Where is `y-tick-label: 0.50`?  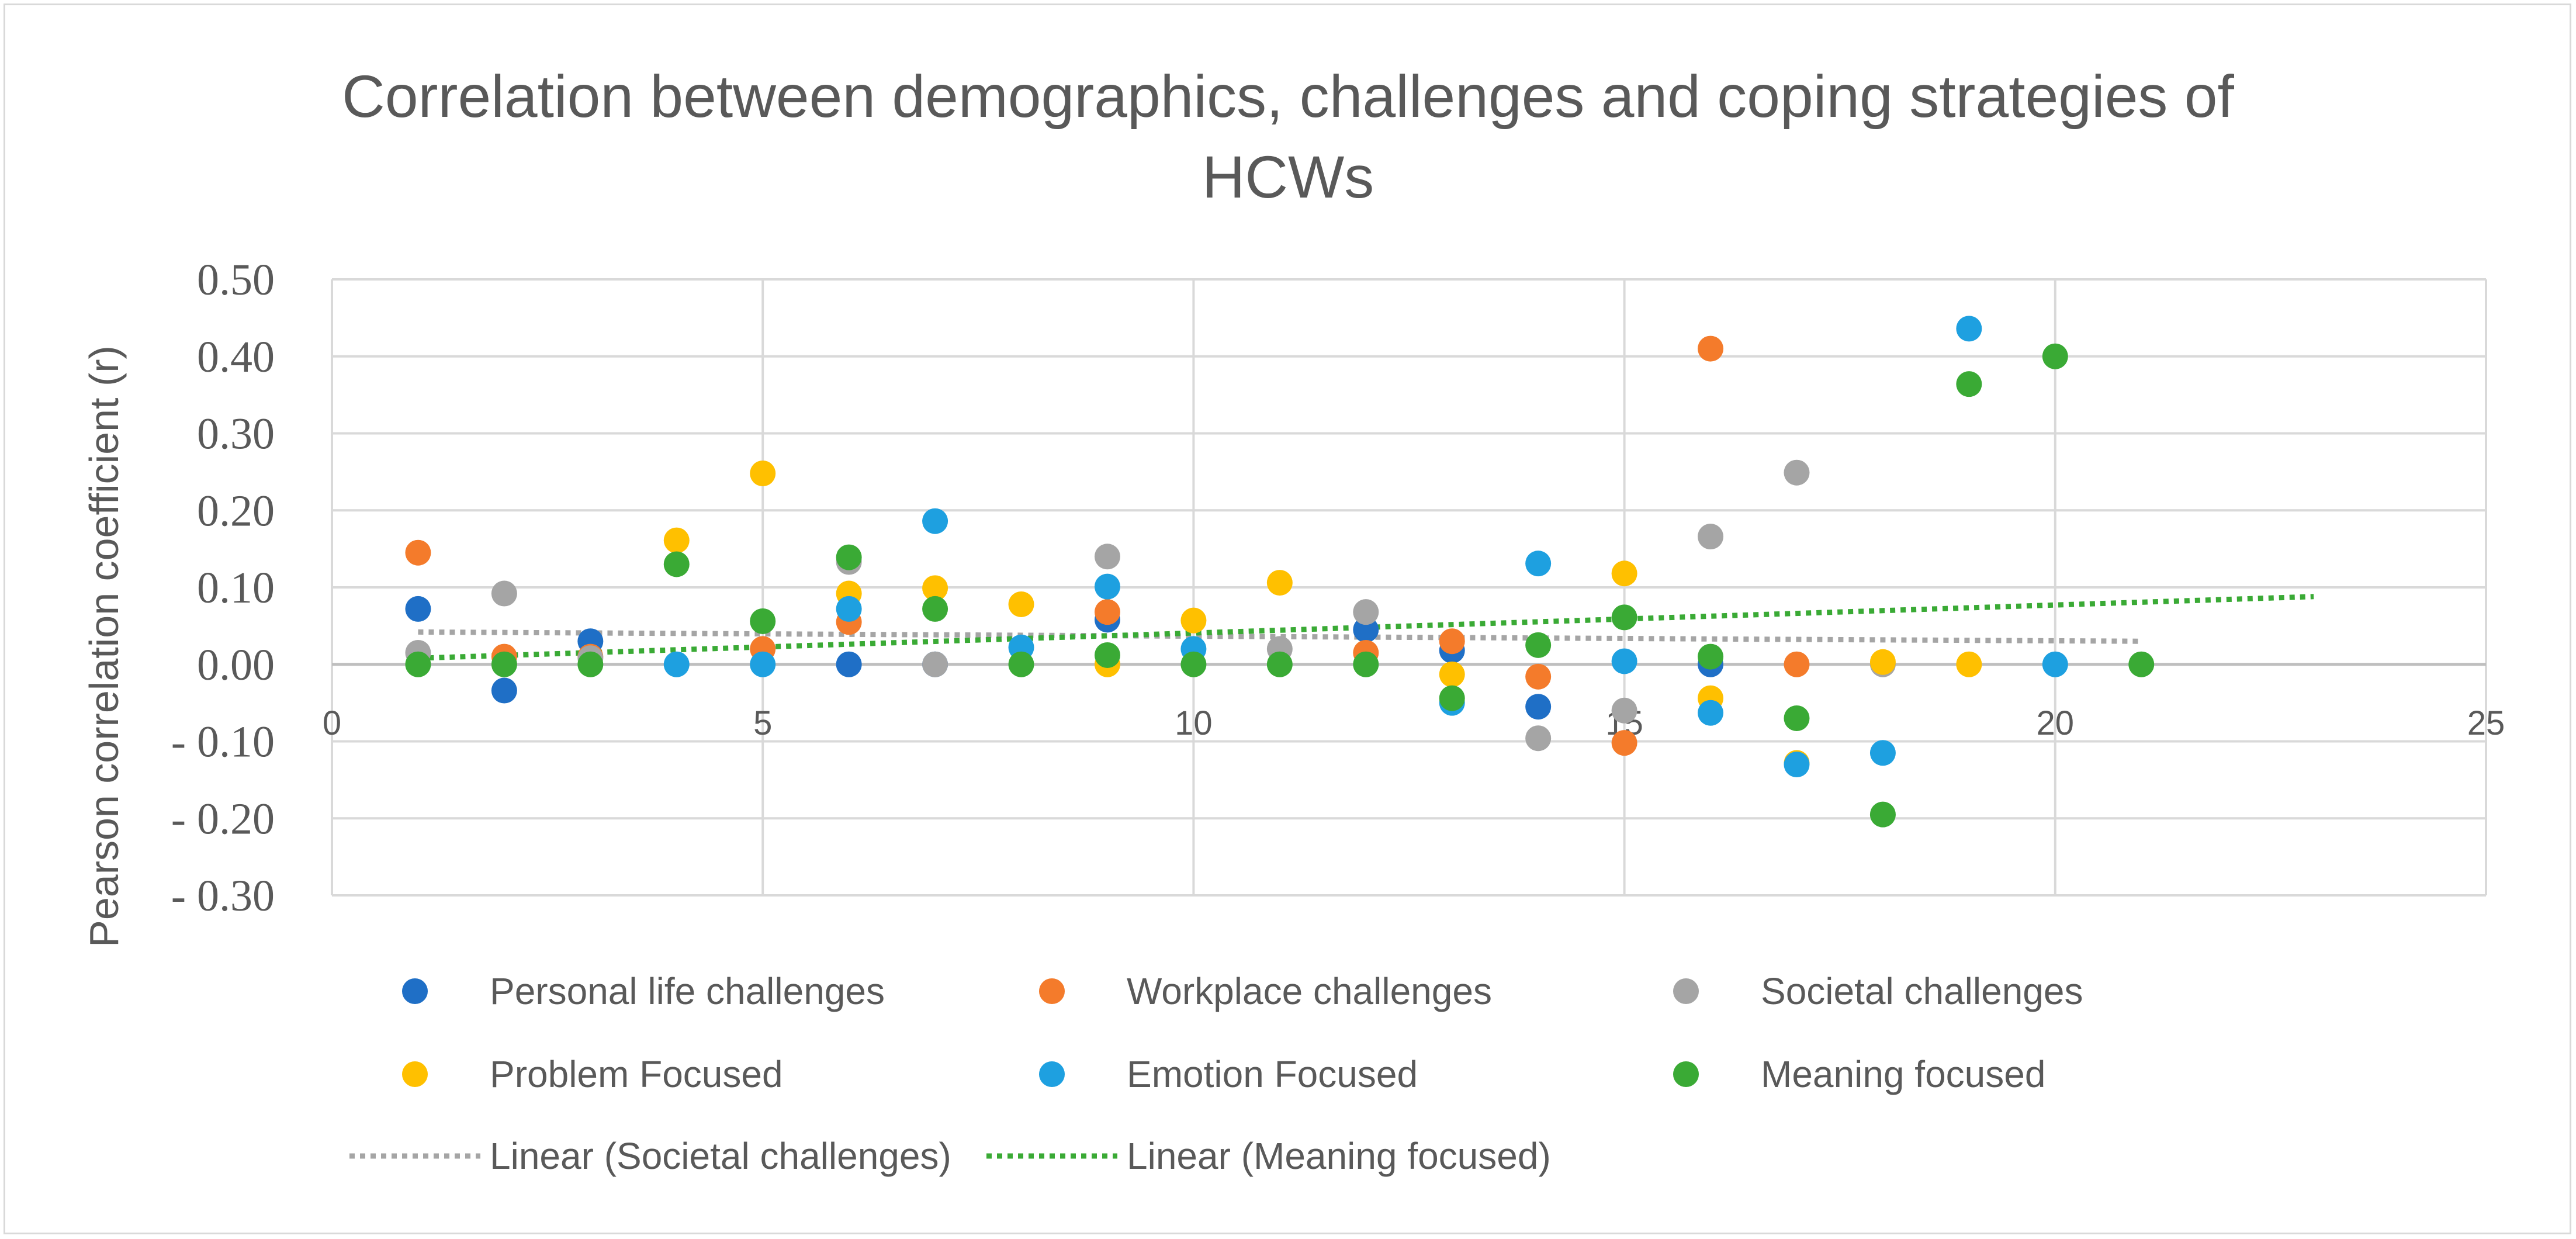 y-tick-label: 0.50 is located at coordinates (236, 279).